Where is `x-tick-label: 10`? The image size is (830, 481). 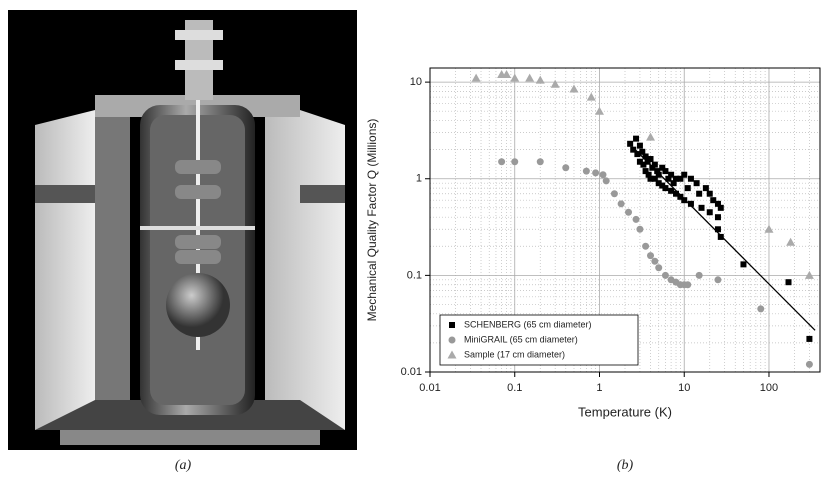 x-tick-label: 10 is located at coordinates (684, 388).